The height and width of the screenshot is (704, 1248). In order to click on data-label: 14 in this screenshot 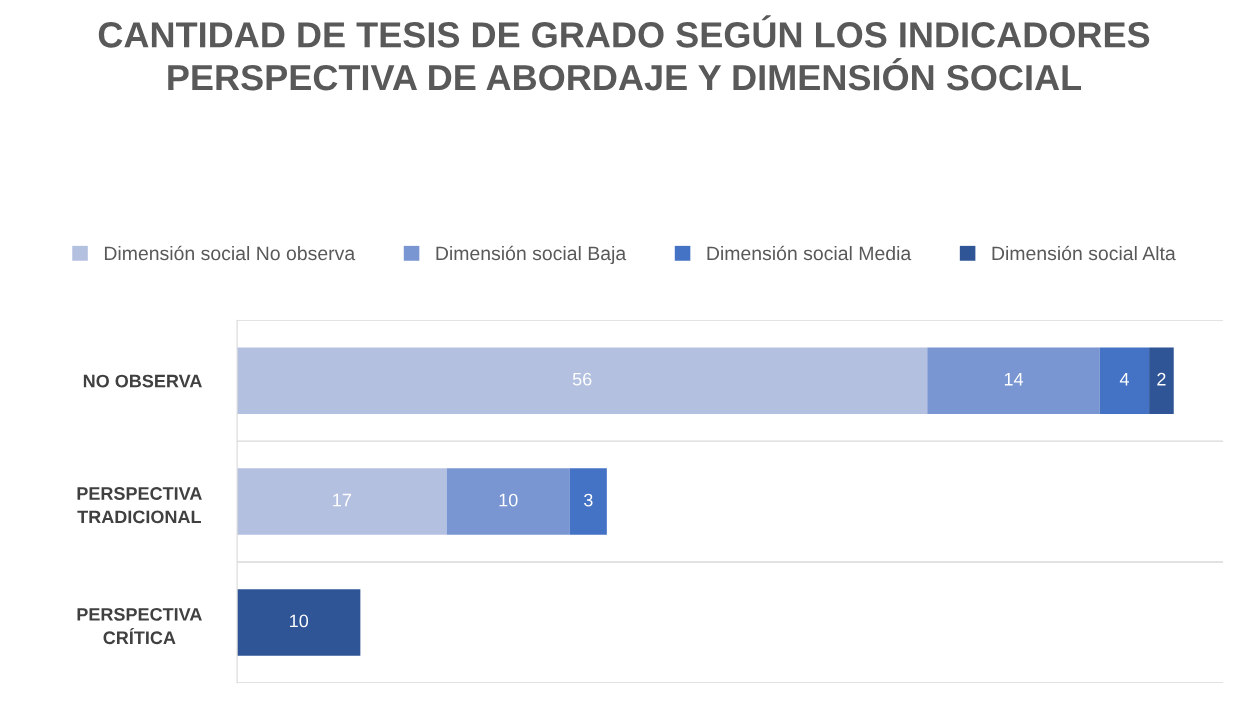, I will do `click(1014, 379)`.